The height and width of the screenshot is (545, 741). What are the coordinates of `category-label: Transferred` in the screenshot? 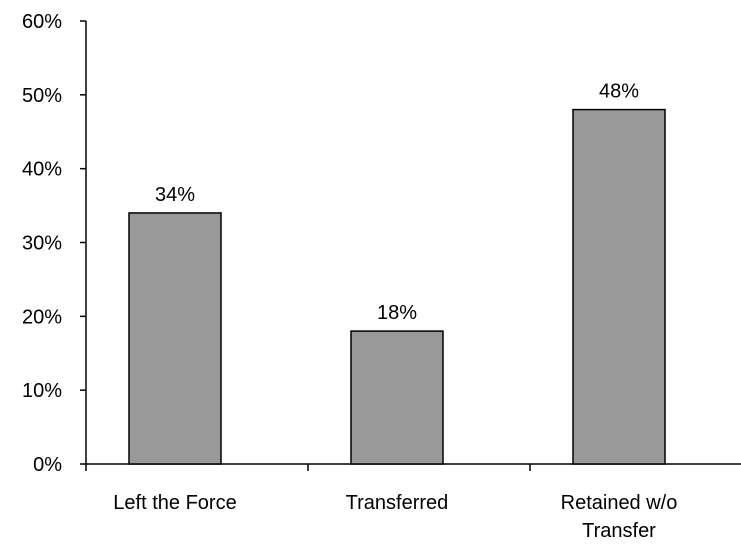 It's located at (397, 503).